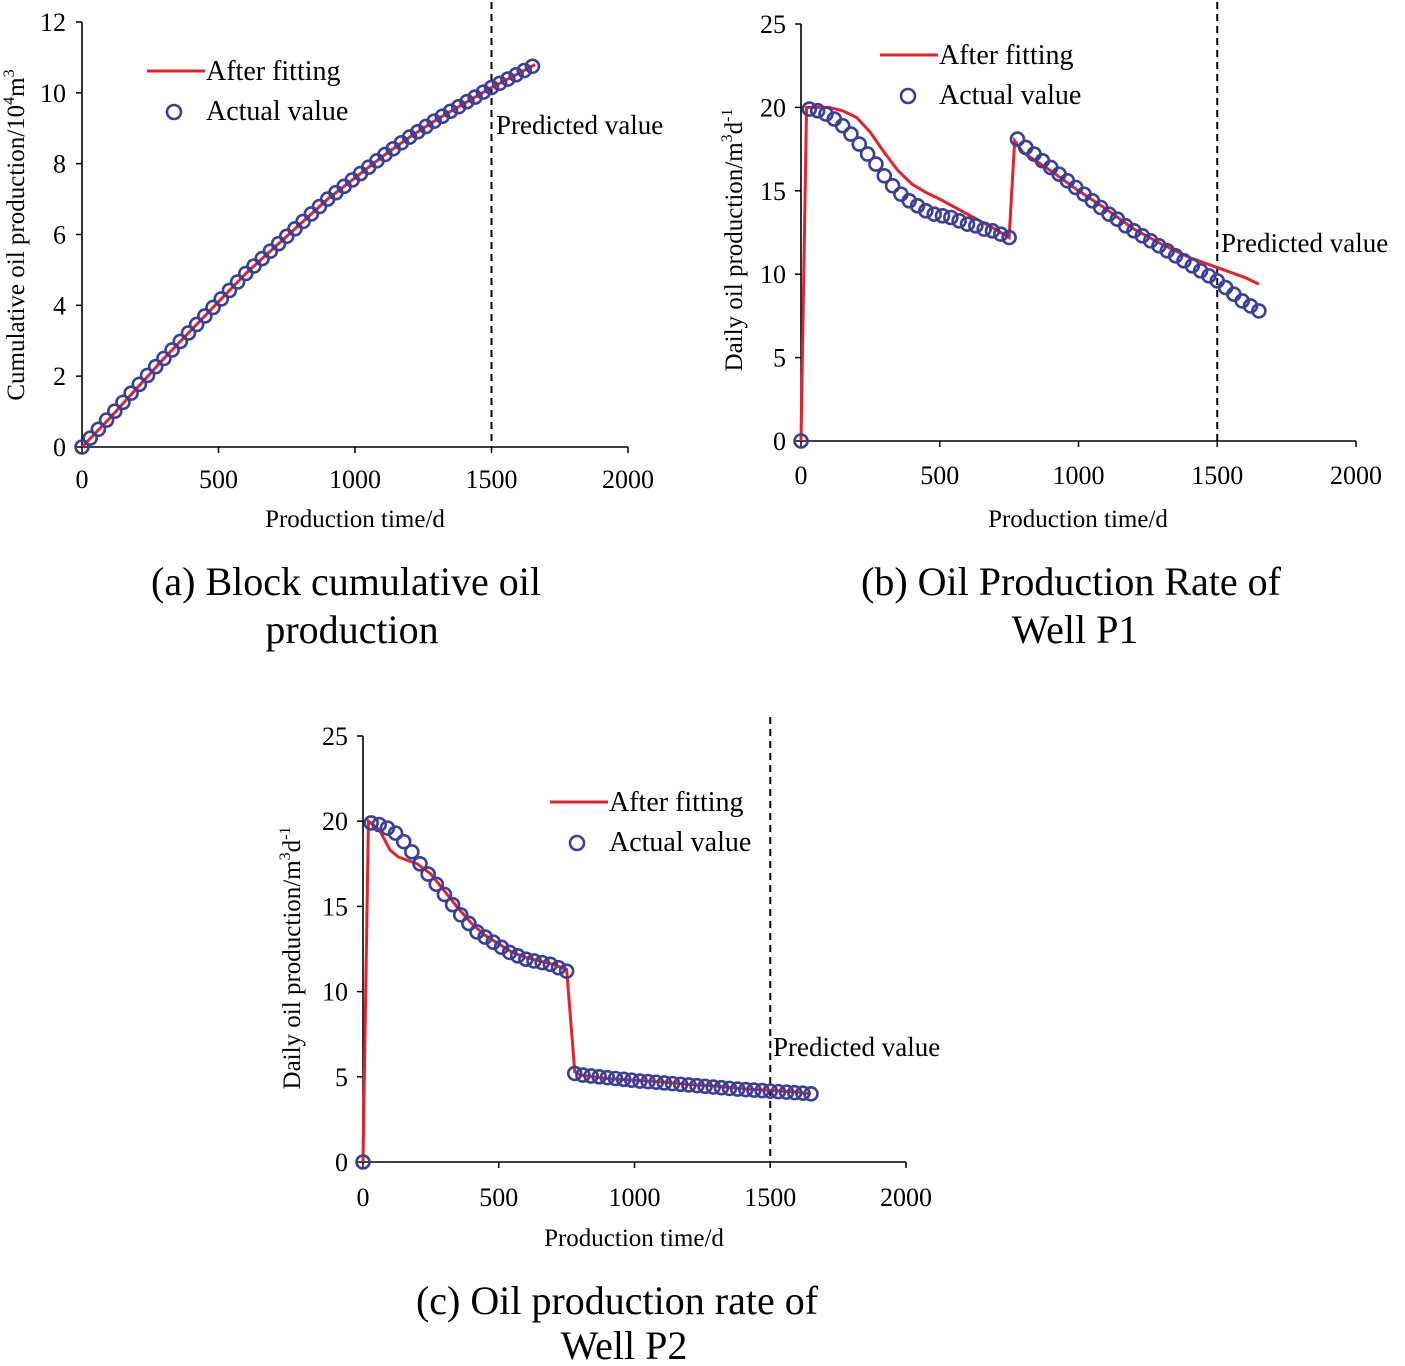 This screenshot has width=1405, height=1366. Describe the element at coordinates (579, 125) in the screenshot. I see `panel-a-prediction-label: Predicted value` at that location.